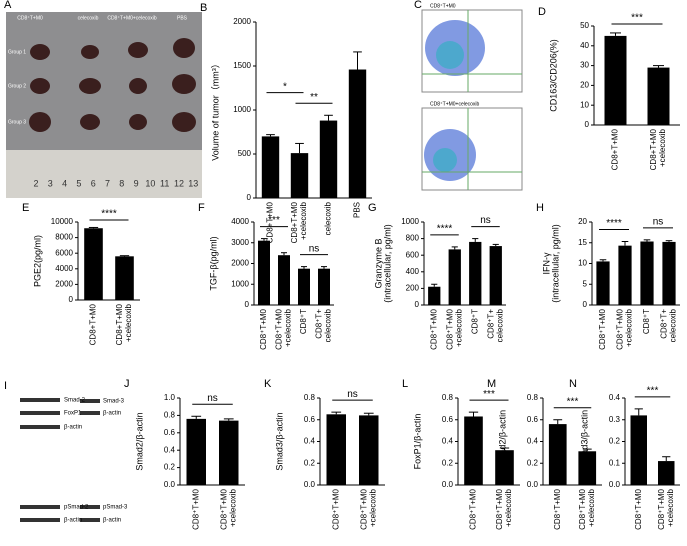 The width and height of the screenshot is (687, 546). Describe the element at coordinates (50, 183) in the screenshot. I see `ruler-number: 3` at that location.